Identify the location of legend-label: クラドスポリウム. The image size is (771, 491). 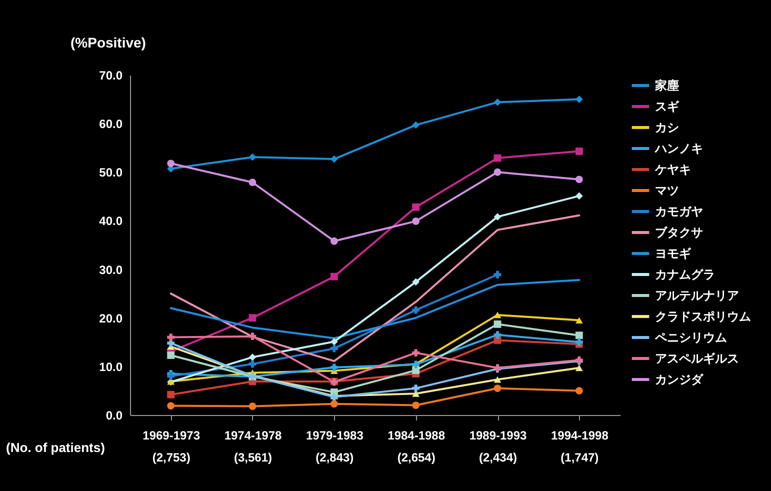
(703, 317).